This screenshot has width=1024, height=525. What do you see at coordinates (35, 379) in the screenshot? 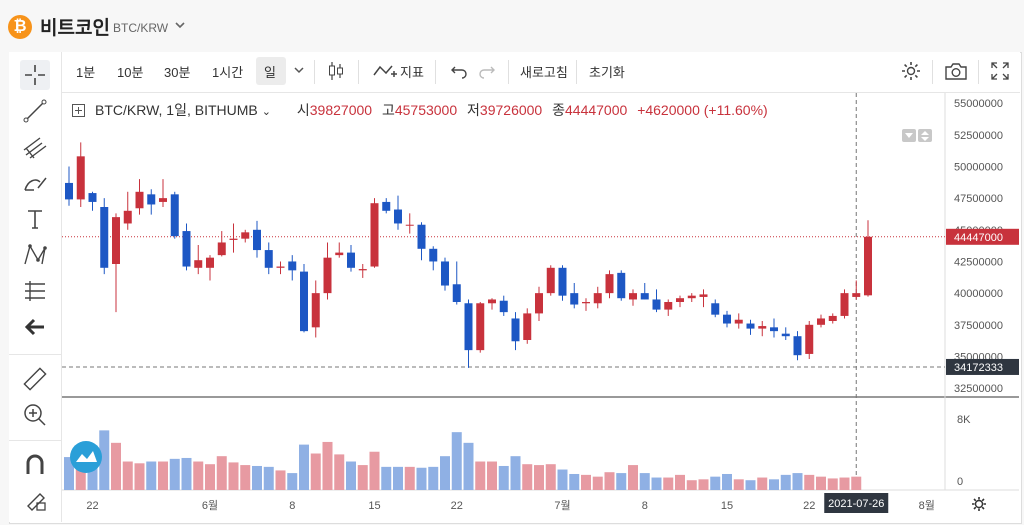
I see `ruler-tool-icon` at bounding box center [35, 379].